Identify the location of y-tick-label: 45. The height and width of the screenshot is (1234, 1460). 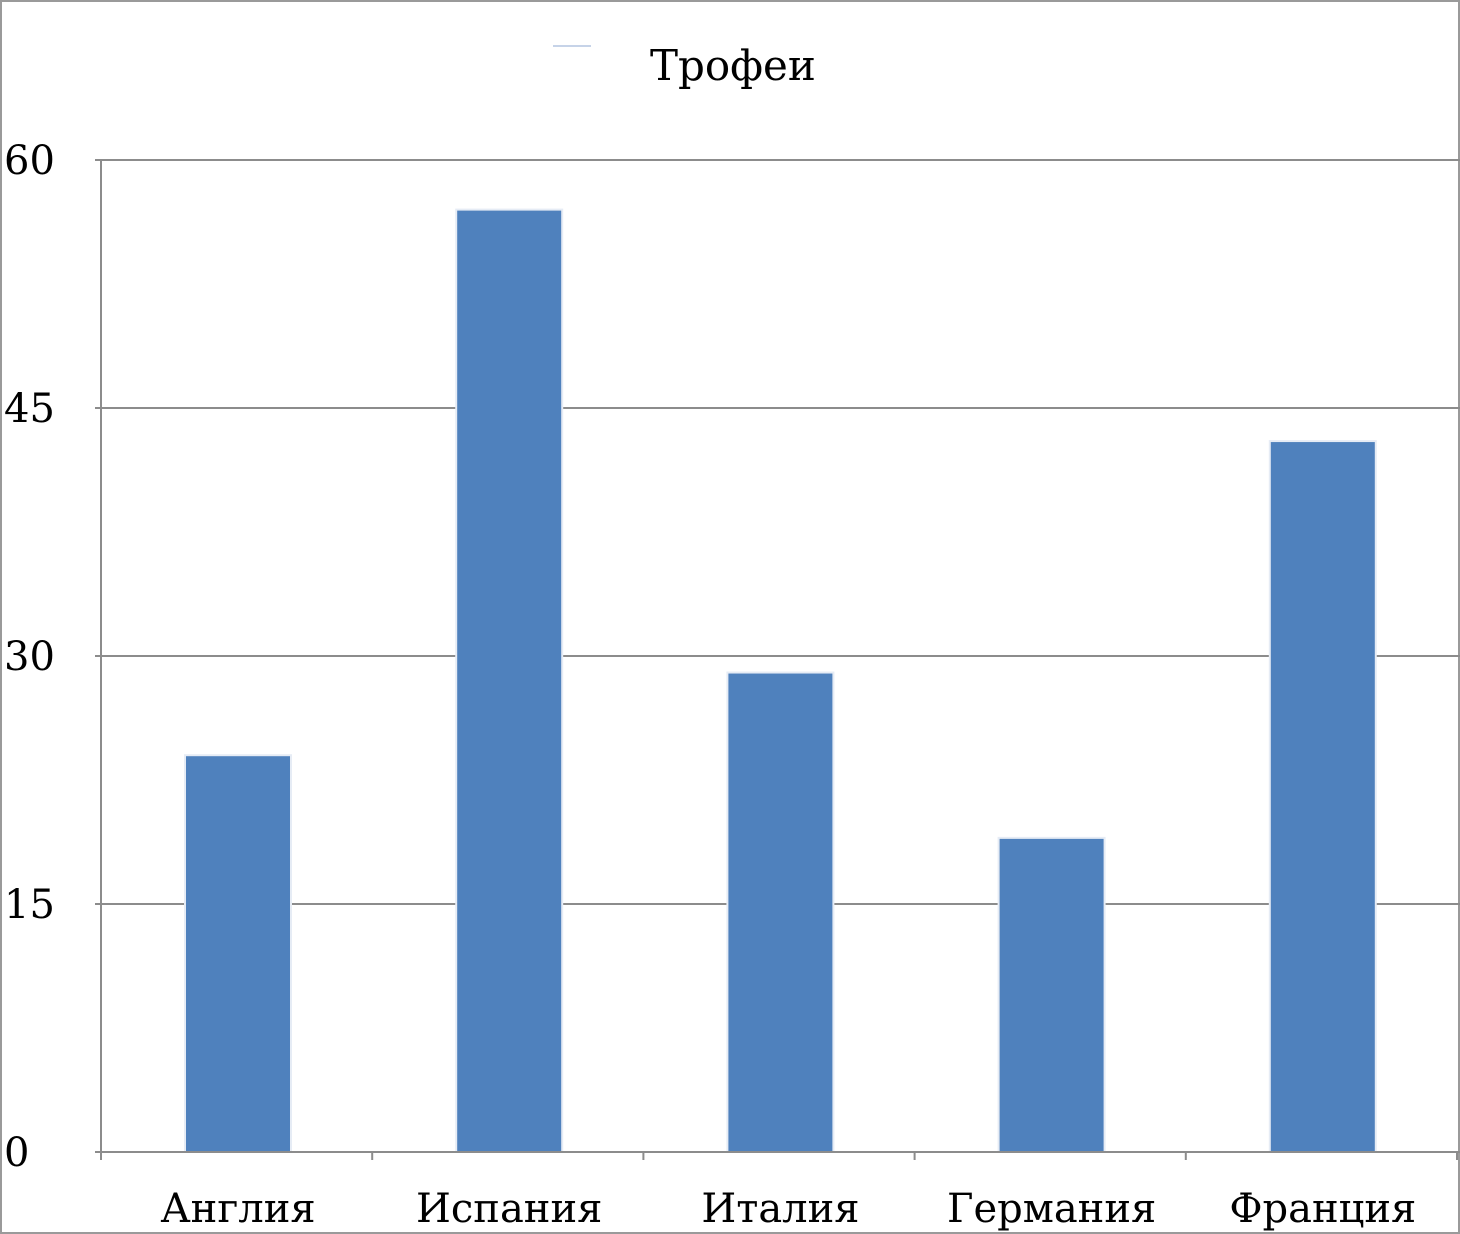
(29, 409).